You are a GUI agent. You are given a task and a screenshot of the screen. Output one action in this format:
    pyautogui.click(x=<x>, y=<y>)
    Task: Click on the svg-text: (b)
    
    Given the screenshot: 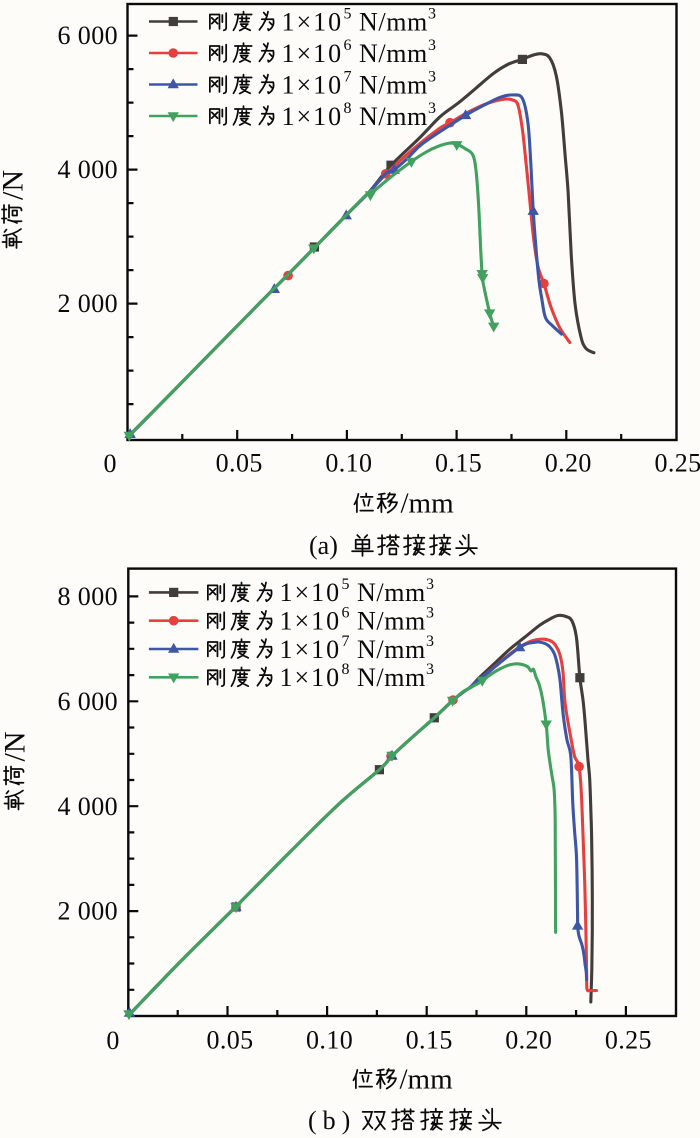 What is the action you would take?
    pyautogui.click(x=332, y=1120)
    